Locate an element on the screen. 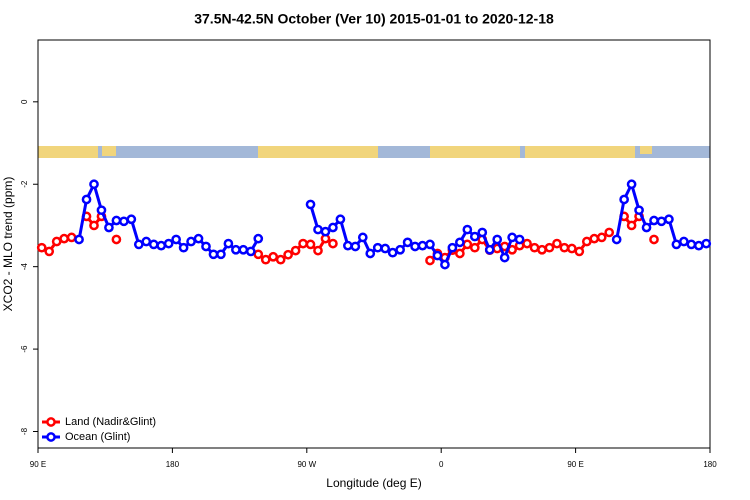 The height and width of the screenshot is (500, 750). x-tick-label: 0 is located at coordinates (441, 464).